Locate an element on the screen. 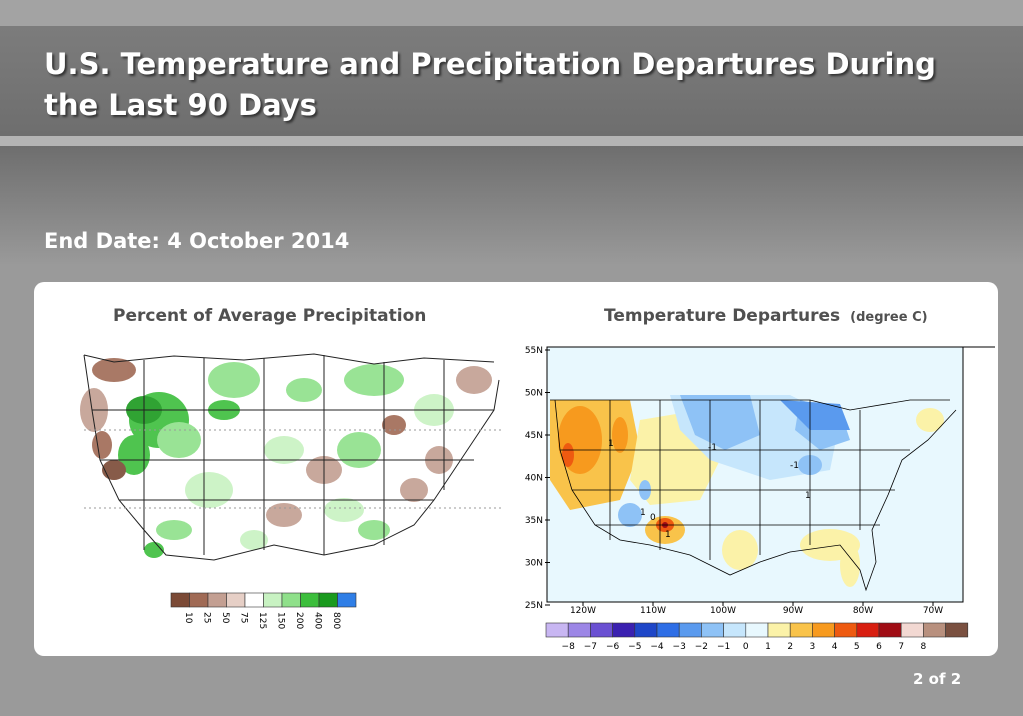 Image resolution: width=1023 pixels, height=716 pixels. precip-legend: 10 25 50 75 125 150 200 400 800 is located at coordinates (263, 610).